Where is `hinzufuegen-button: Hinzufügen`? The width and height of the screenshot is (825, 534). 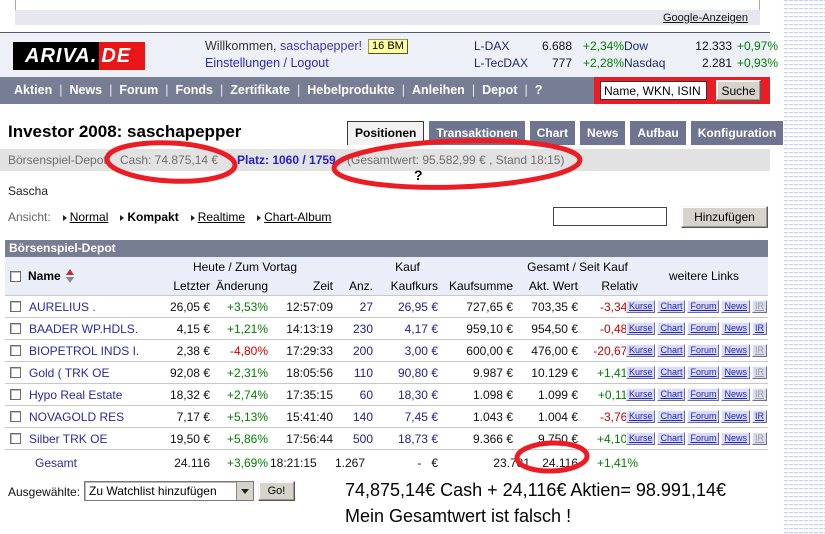 hinzufuegen-button: Hinzufügen is located at coordinates (724, 217).